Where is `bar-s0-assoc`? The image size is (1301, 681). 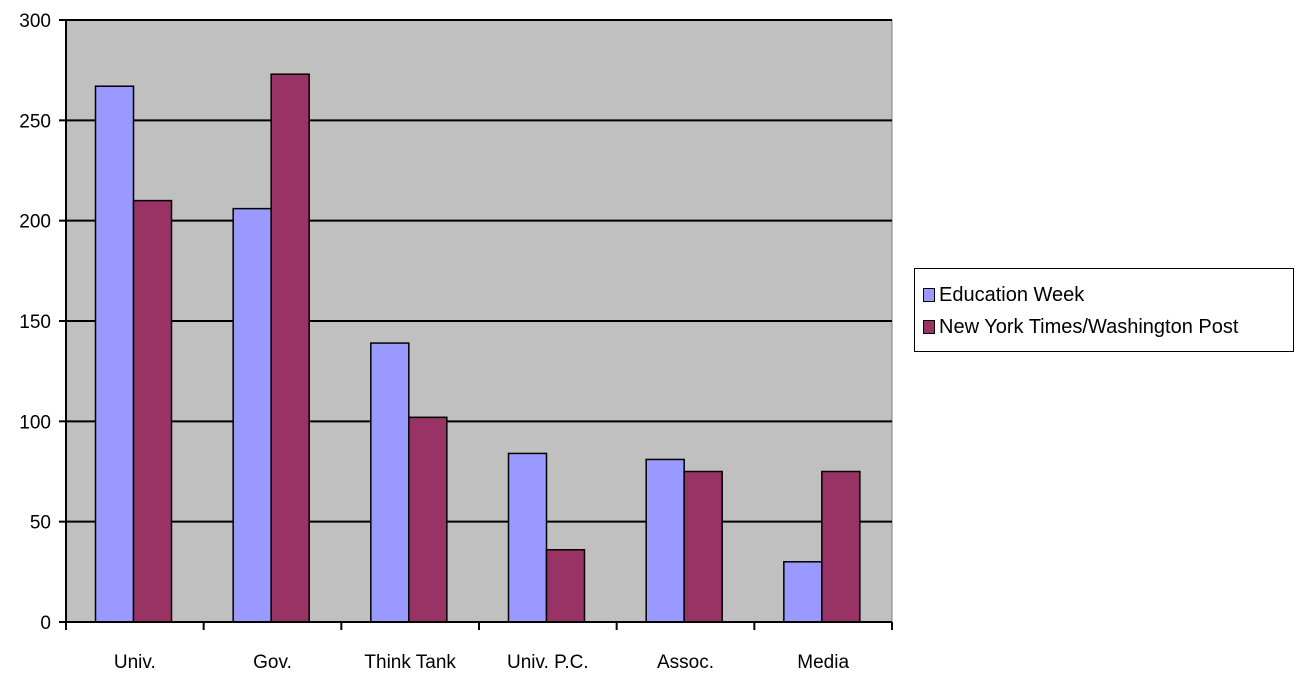
bar-s0-assoc is located at coordinates (665, 540).